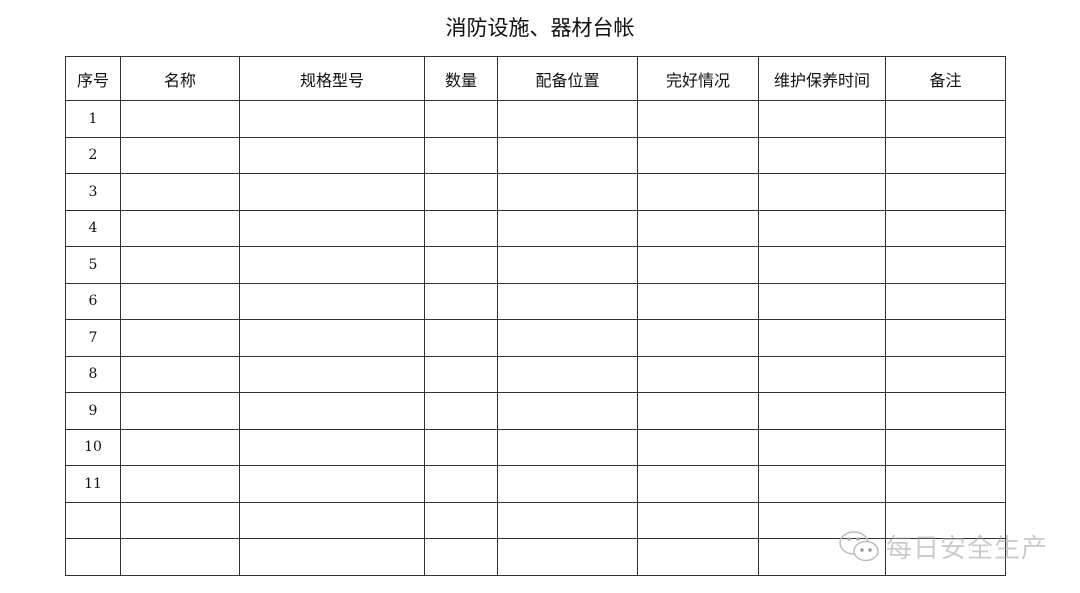  I want to click on table-row: 8, so click(535, 374).